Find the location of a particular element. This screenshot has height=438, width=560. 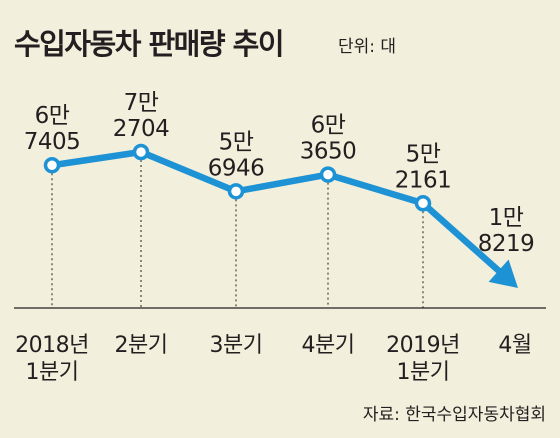

data-label-line: 1만 is located at coordinates (506, 218).